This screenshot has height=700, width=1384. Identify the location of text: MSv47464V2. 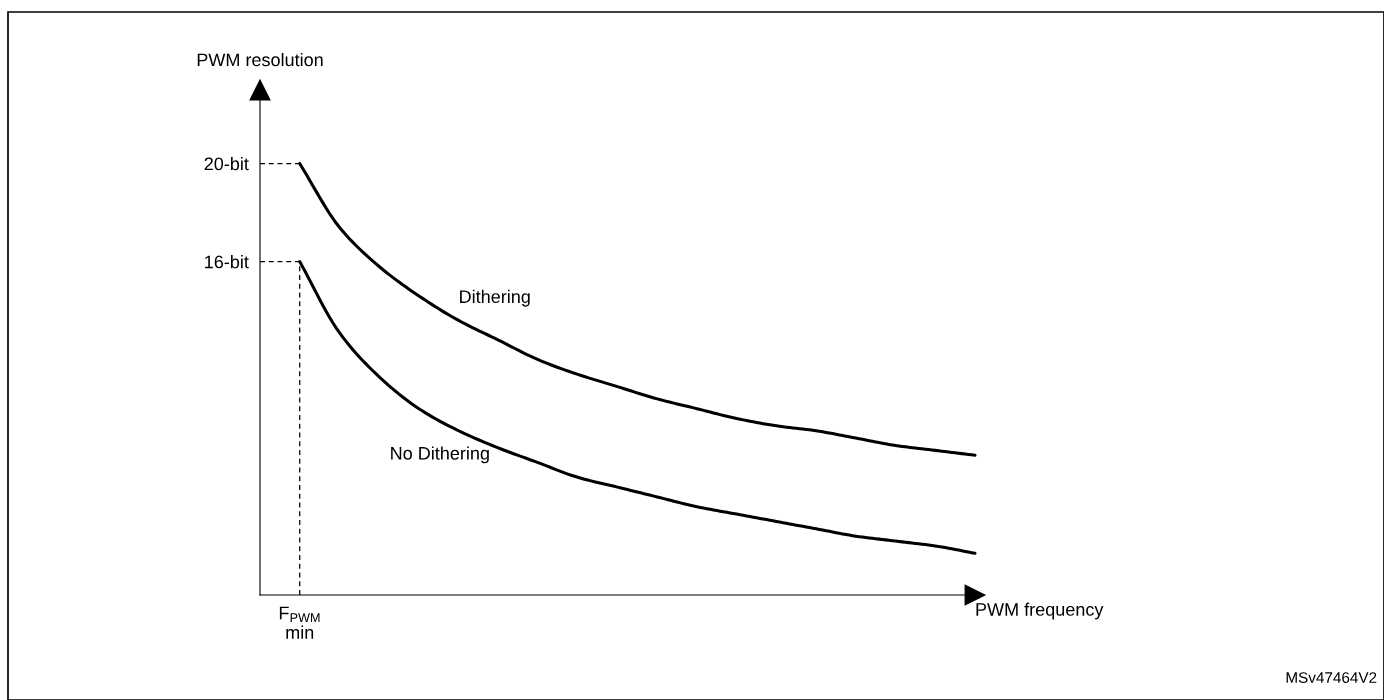
(1331, 677).